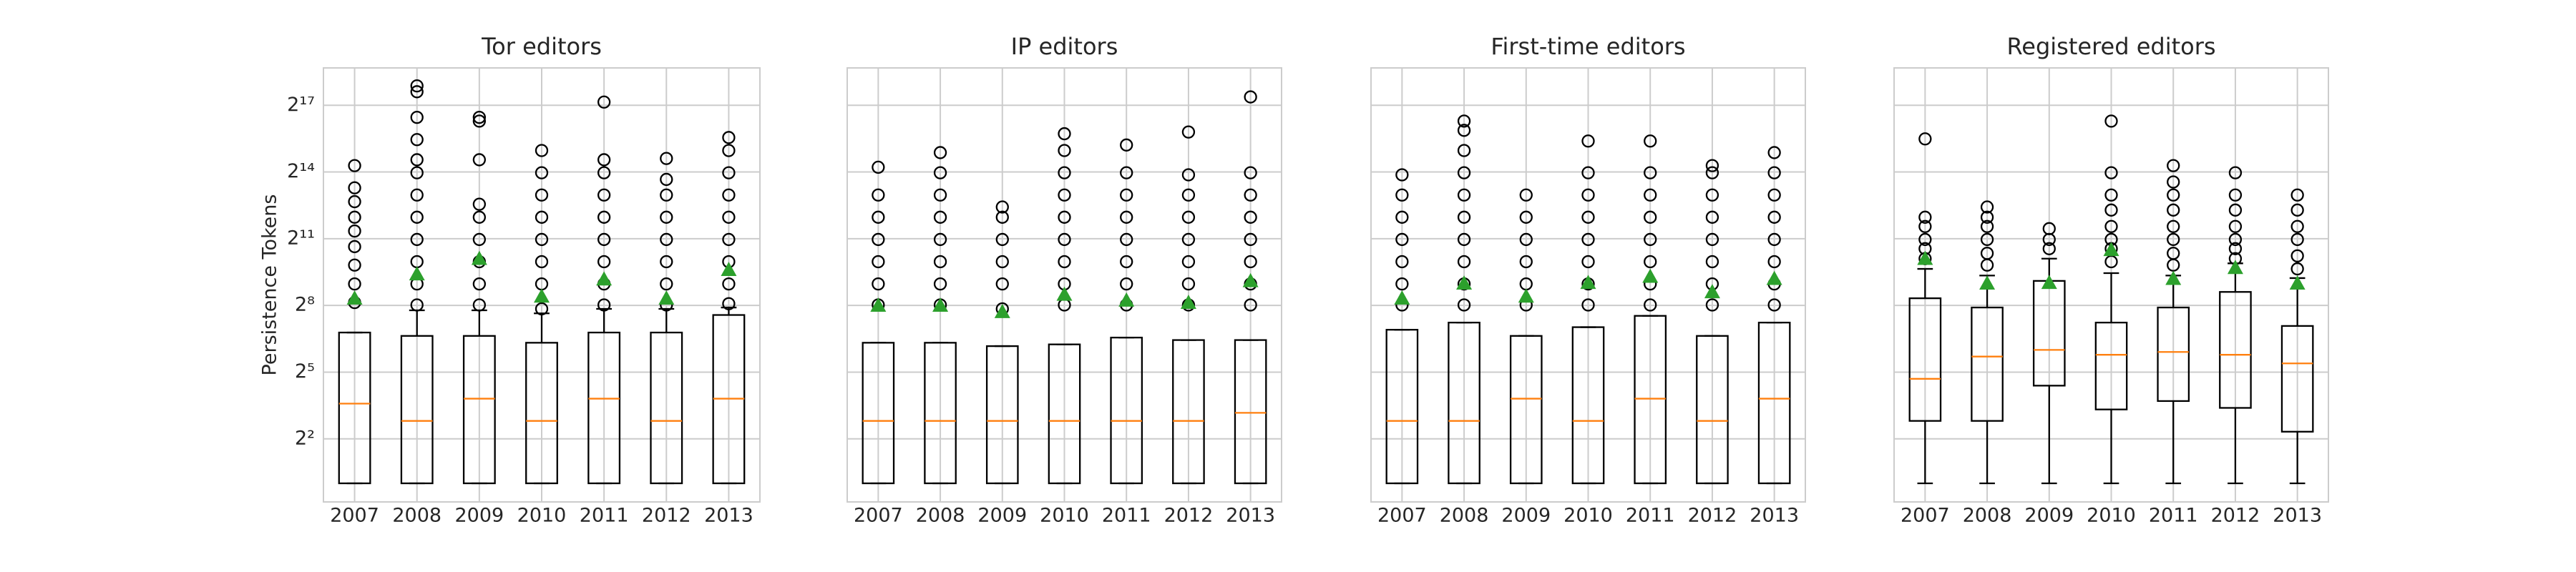 This screenshot has height=572, width=2576. I want to click on x-tick-label: 2012, so click(2235, 516).